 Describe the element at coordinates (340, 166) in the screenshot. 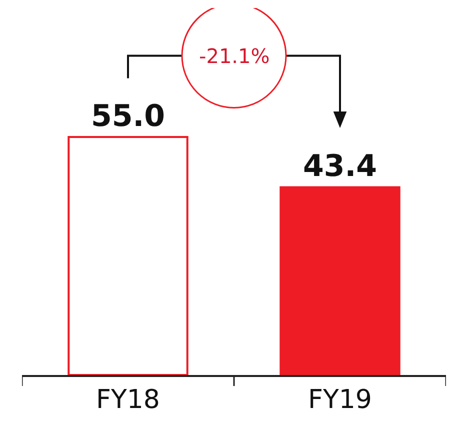

I see `data-label: 43.4` at that location.